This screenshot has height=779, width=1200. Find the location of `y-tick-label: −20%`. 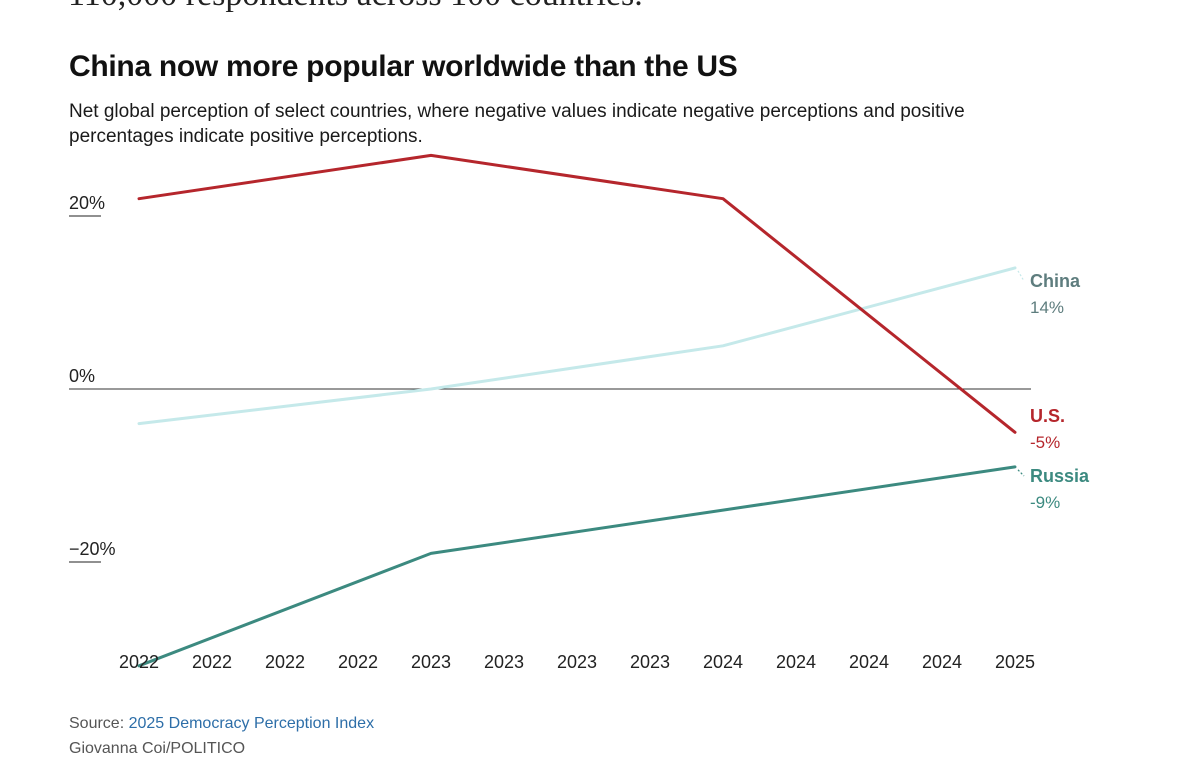

y-tick-label: −20% is located at coordinates (92, 549).